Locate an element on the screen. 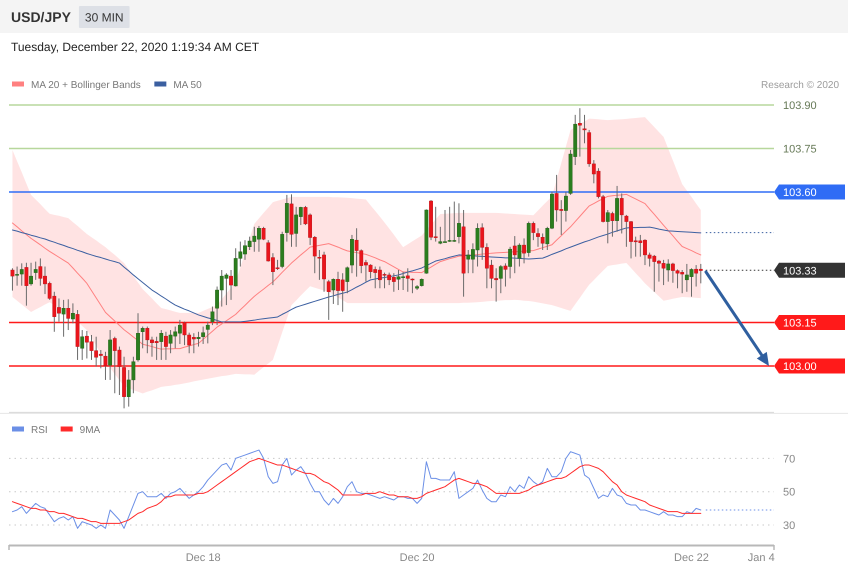  legend-label: 9MA is located at coordinates (90, 430).